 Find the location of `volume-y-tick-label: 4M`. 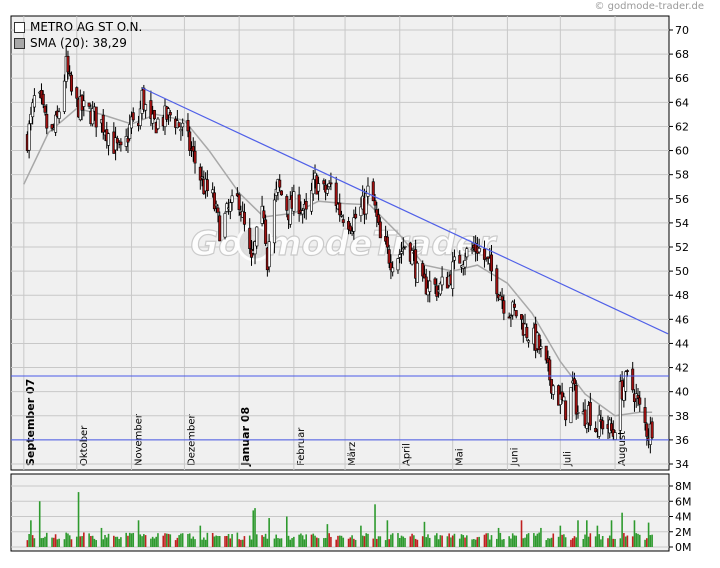

volume-y-tick-label: 4M is located at coordinates (683, 517).